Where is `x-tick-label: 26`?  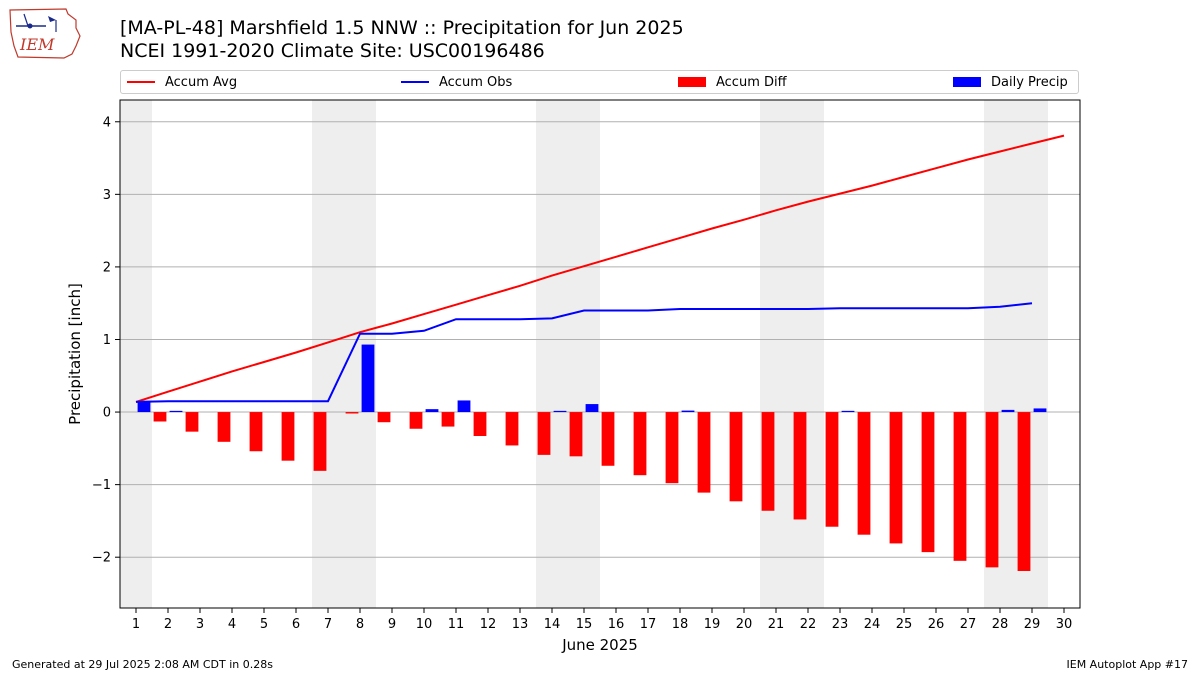 x-tick-label: 26 is located at coordinates (936, 624).